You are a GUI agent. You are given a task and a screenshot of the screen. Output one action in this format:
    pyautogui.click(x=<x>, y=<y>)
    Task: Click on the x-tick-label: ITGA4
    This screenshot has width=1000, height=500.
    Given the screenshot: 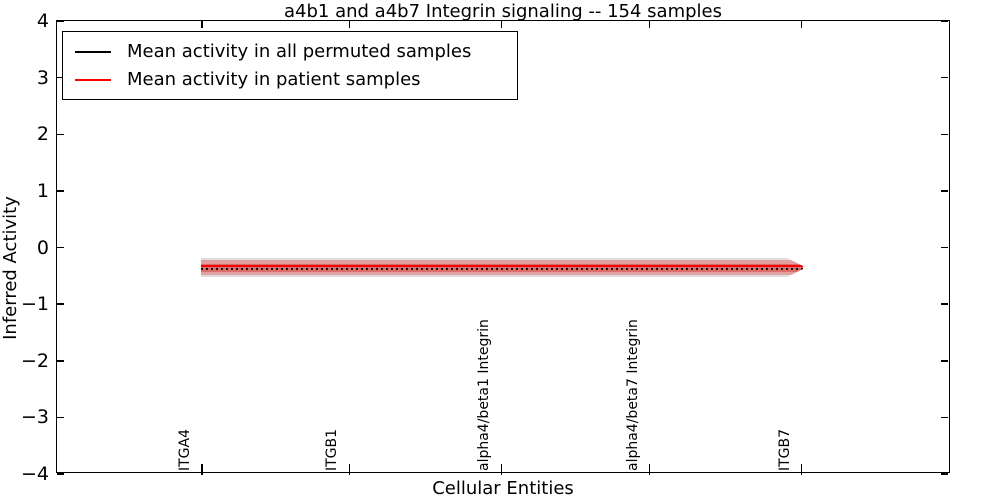 What is the action you would take?
    pyautogui.click(x=184, y=449)
    